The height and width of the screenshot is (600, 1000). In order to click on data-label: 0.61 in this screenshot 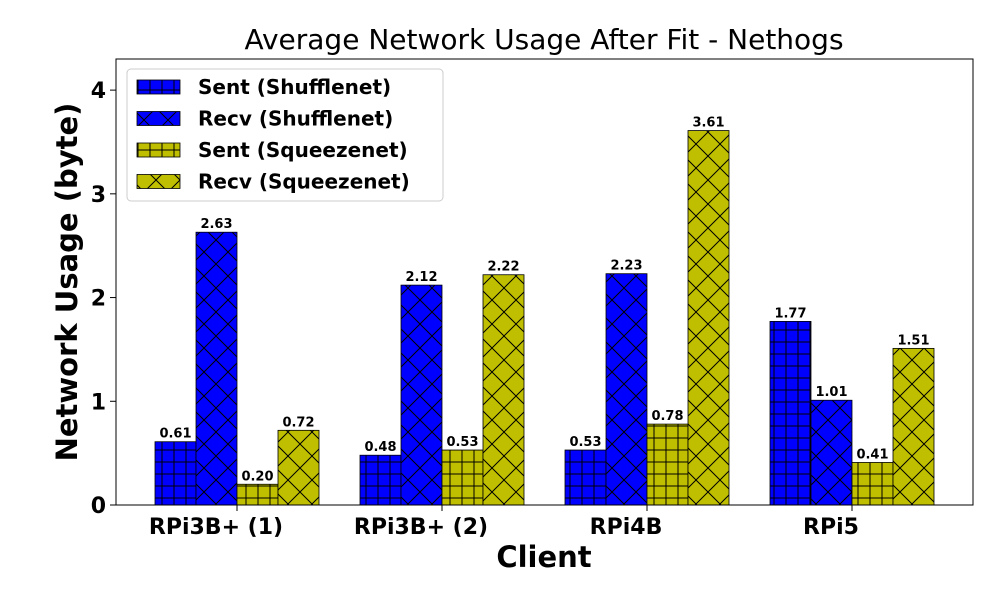, I will do `click(175, 434)`.